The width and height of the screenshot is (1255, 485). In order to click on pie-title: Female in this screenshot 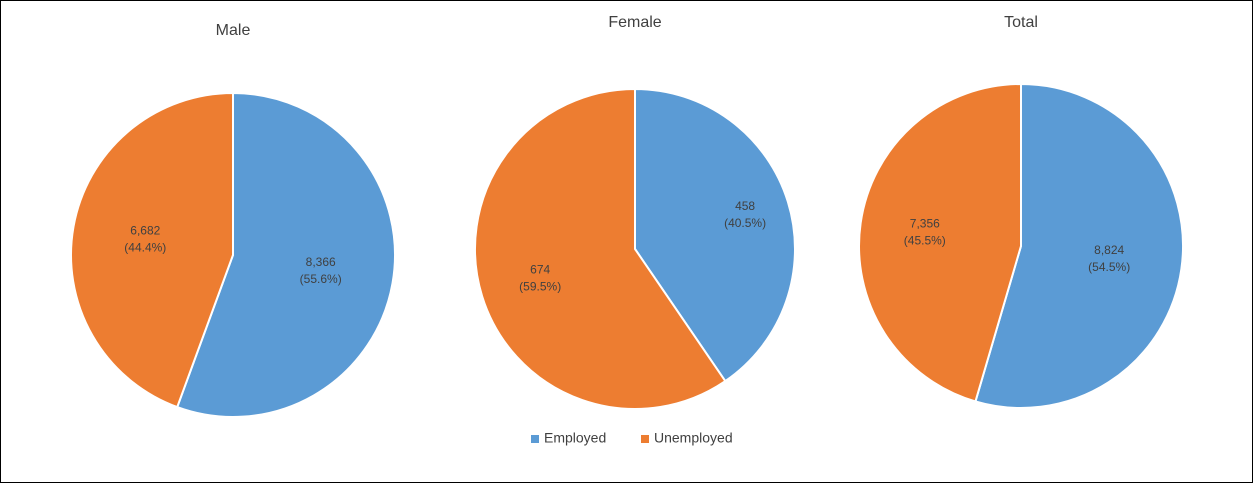, I will do `click(634, 22)`.